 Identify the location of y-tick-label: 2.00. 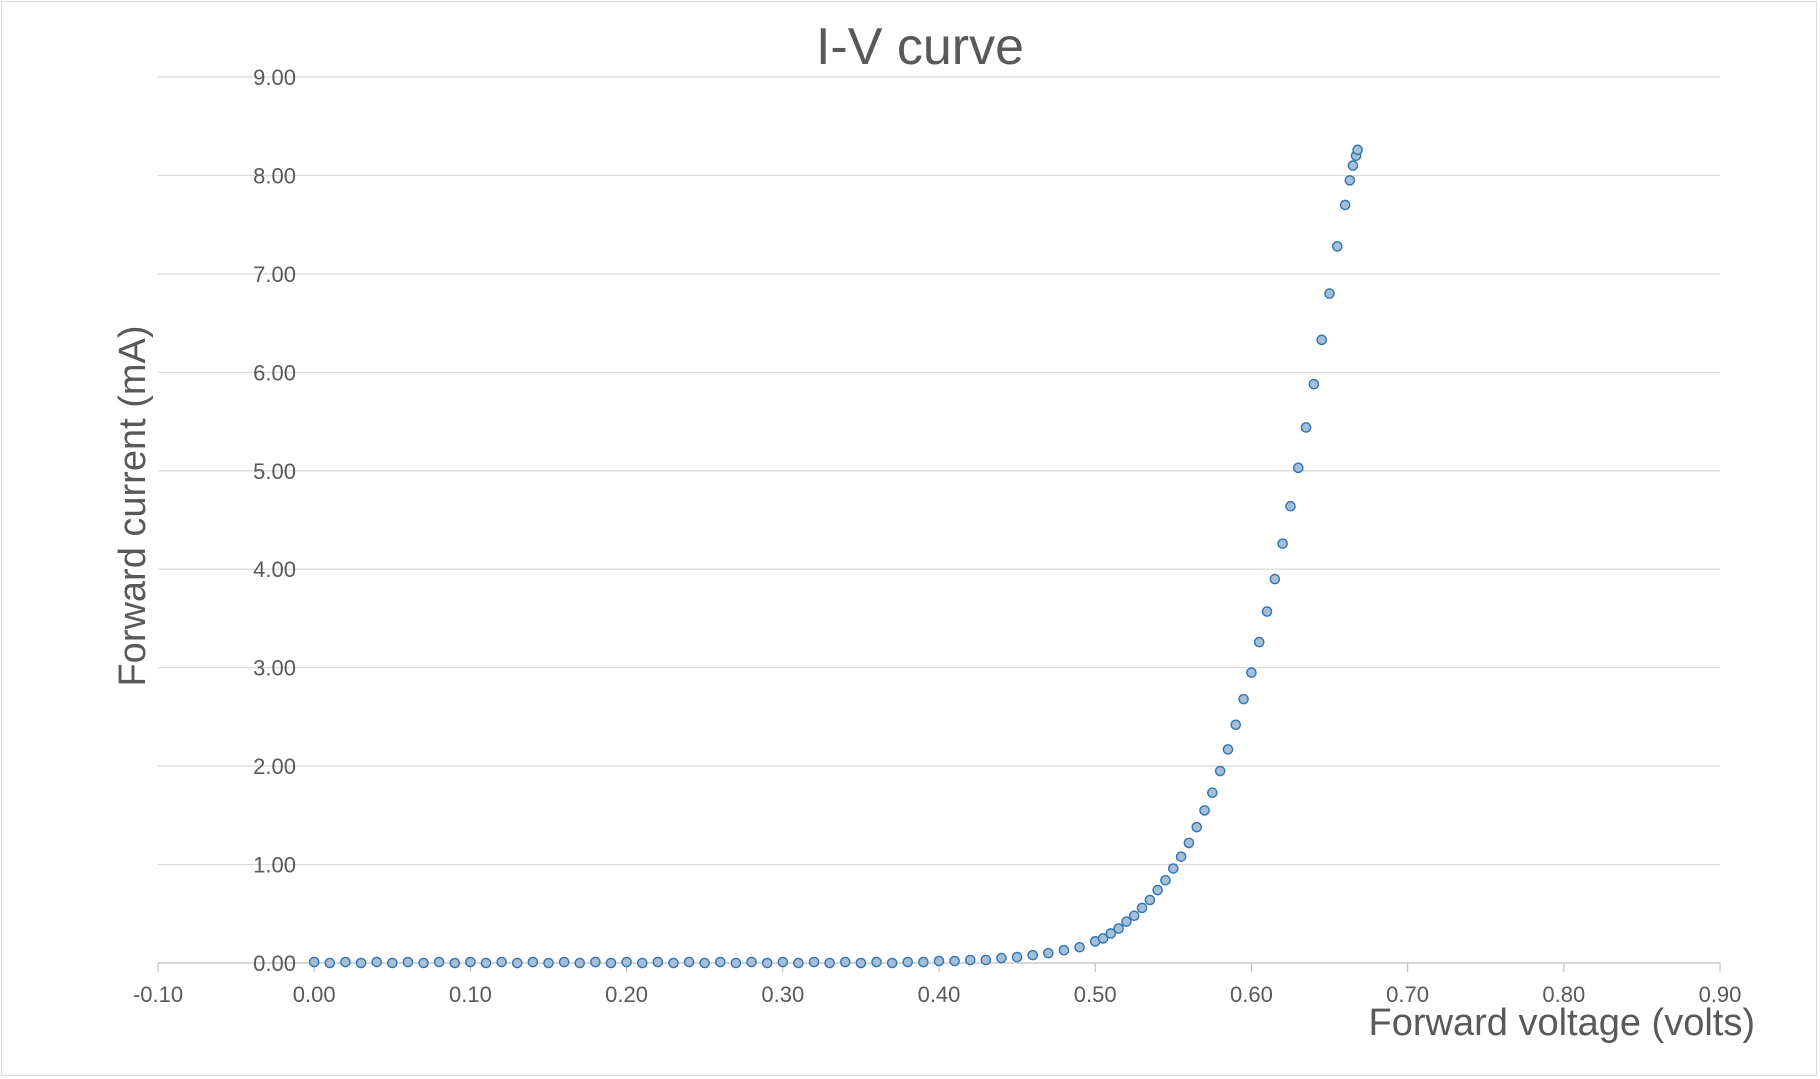
(274, 766).